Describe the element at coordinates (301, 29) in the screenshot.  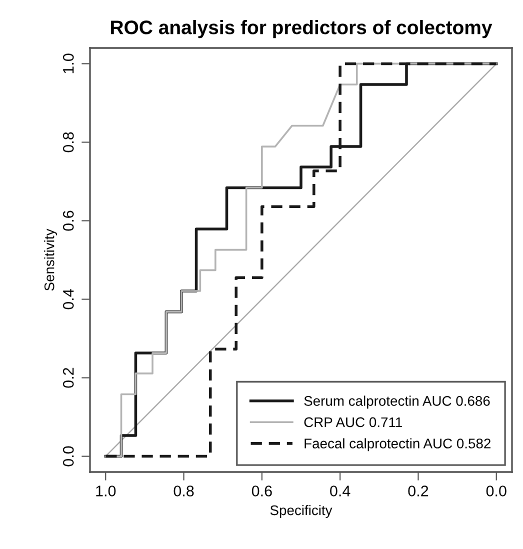
I see `chart-title: ROC analysis for predictors of colectomy` at that location.